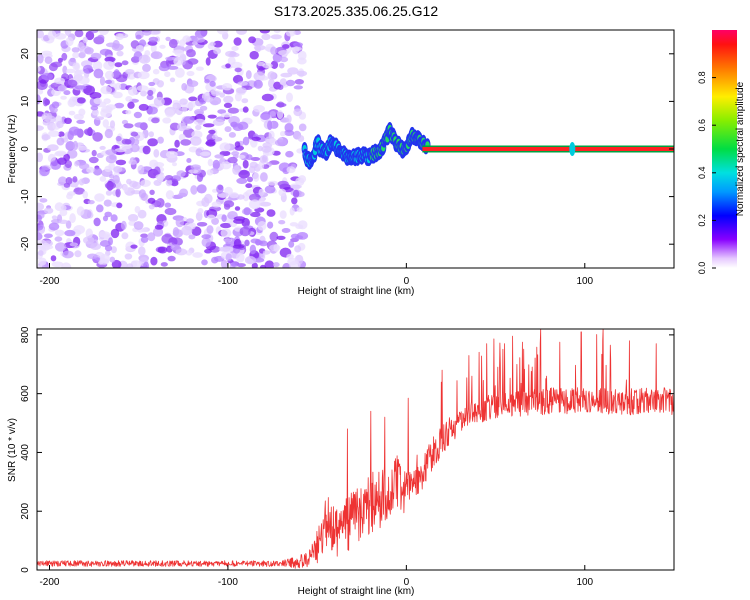  Describe the element at coordinates (228, 281) in the screenshot. I see `x-tick-label: -100` at that location.